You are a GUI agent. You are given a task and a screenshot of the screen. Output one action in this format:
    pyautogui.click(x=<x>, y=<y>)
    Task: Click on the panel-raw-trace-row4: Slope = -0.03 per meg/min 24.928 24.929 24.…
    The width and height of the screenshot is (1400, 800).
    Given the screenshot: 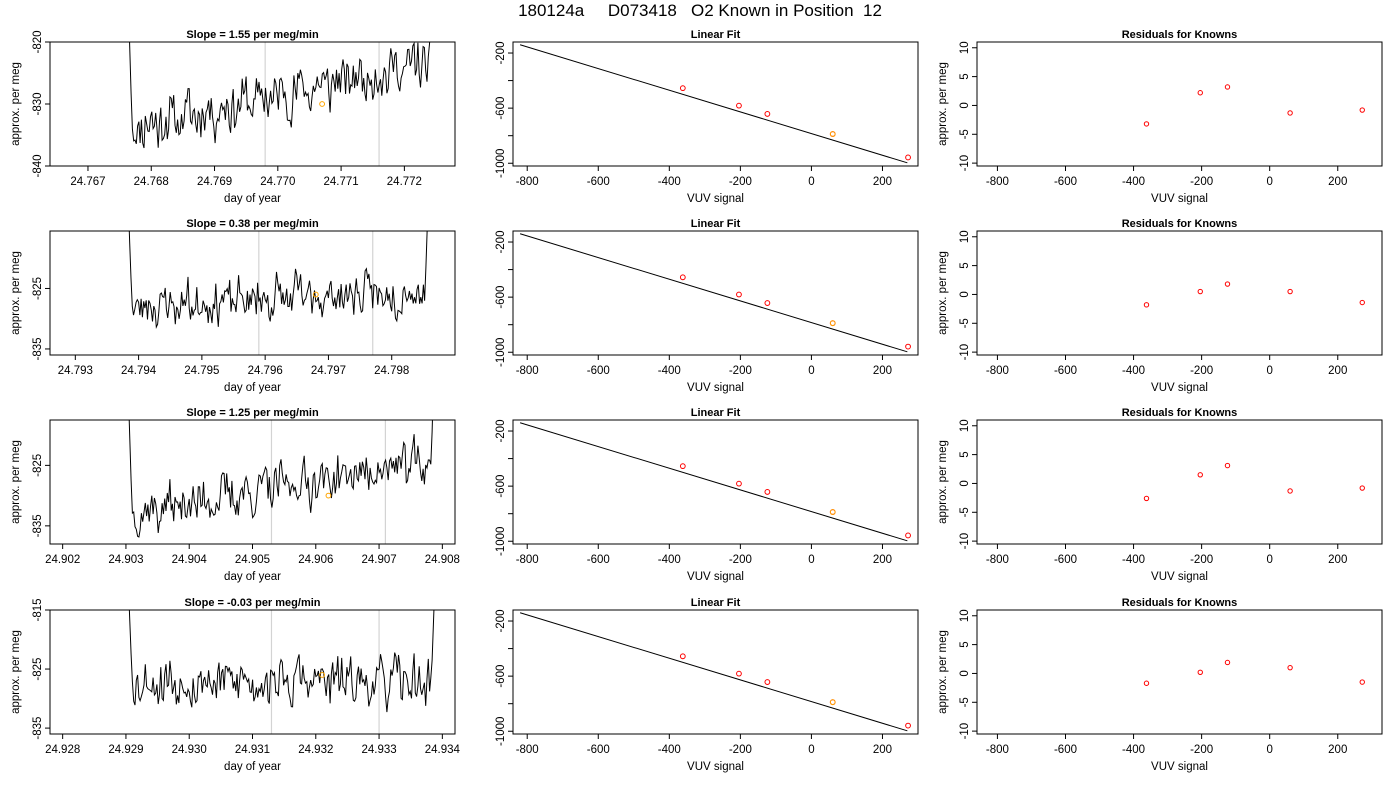 What is the action you would take?
    pyautogui.click(x=235, y=685)
    